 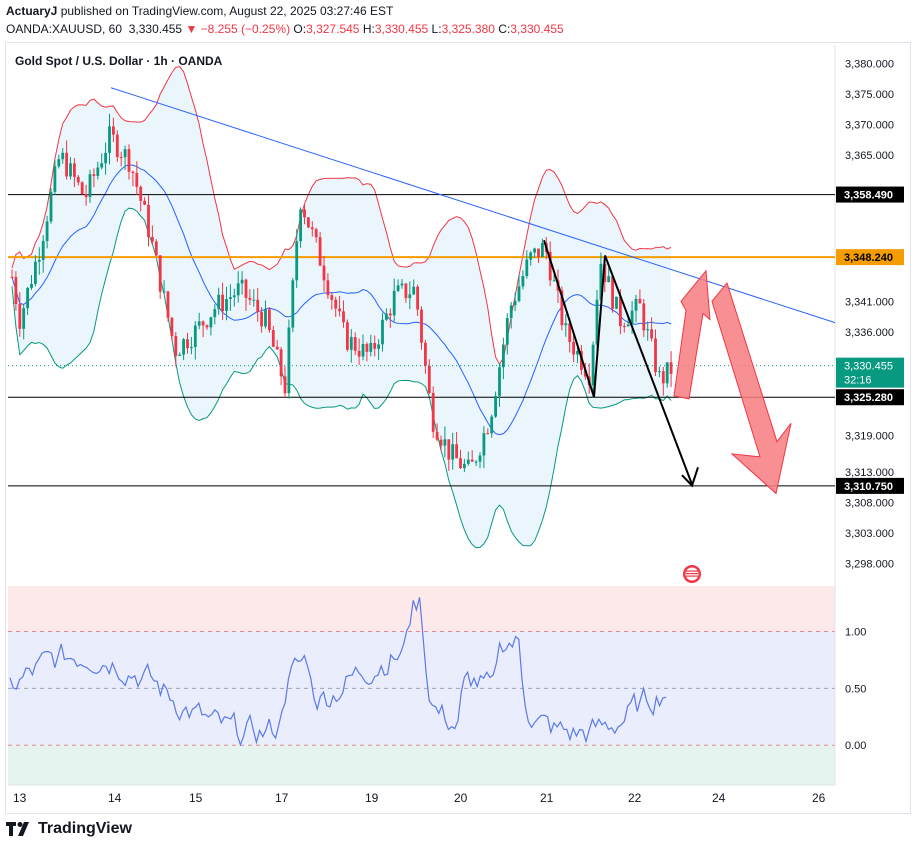 I want to click on oscillator-line, so click(x=338, y=672).